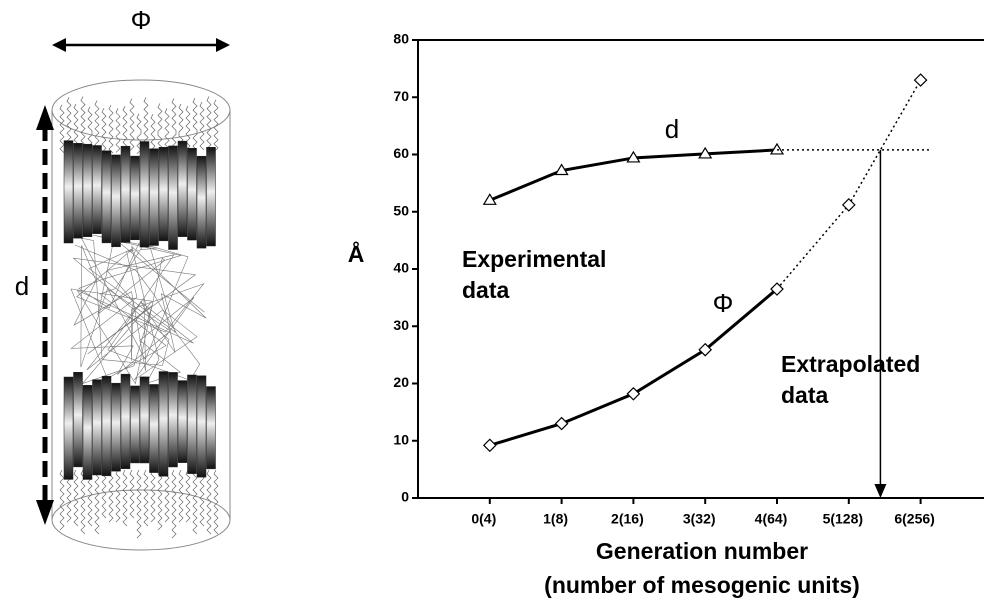 The width and height of the screenshot is (984, 601). Describe the element at coordinates (627, 519) in the screenshot. I see `x-tick-label: 2(16)` at that location.